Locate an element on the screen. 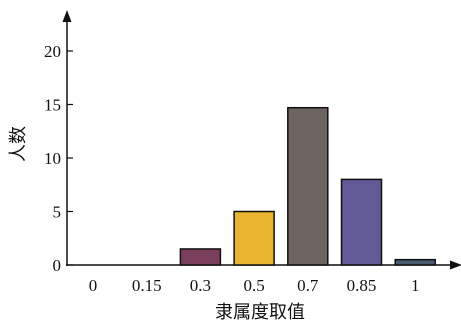 The width and height of the screenshot is (461, 325). x-tick-label: 0.5 is located at coordinates (253, 285).